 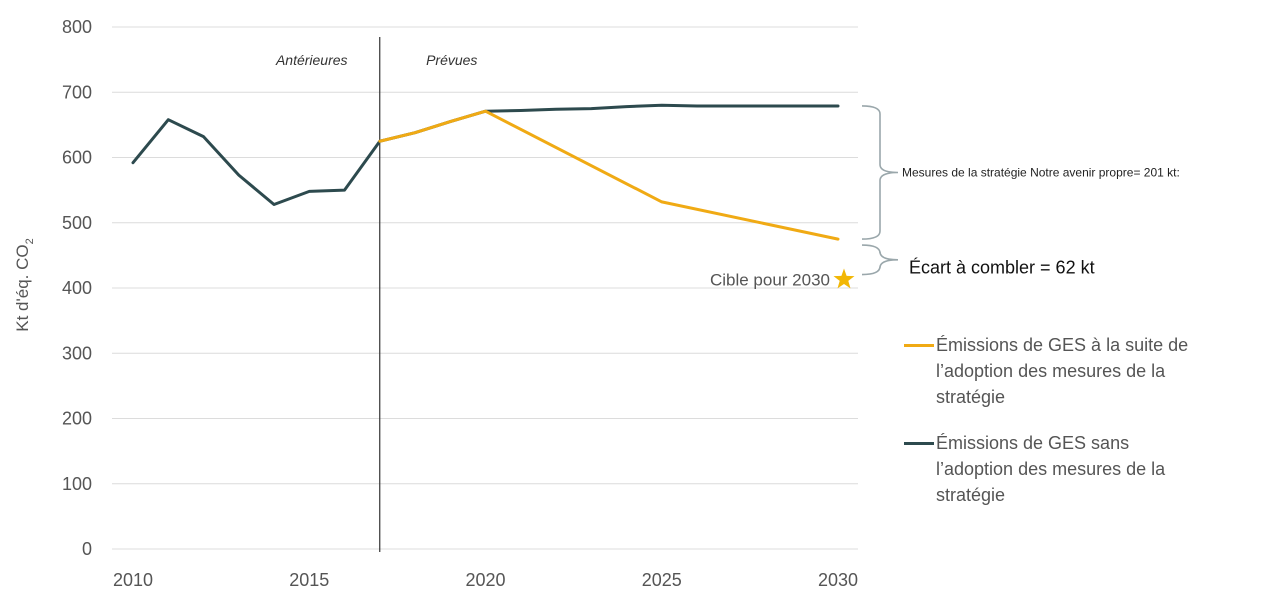 I want to click on x-axis-ticks: 2010 2015 2020 2025 2030, so click(x=485, y=580).